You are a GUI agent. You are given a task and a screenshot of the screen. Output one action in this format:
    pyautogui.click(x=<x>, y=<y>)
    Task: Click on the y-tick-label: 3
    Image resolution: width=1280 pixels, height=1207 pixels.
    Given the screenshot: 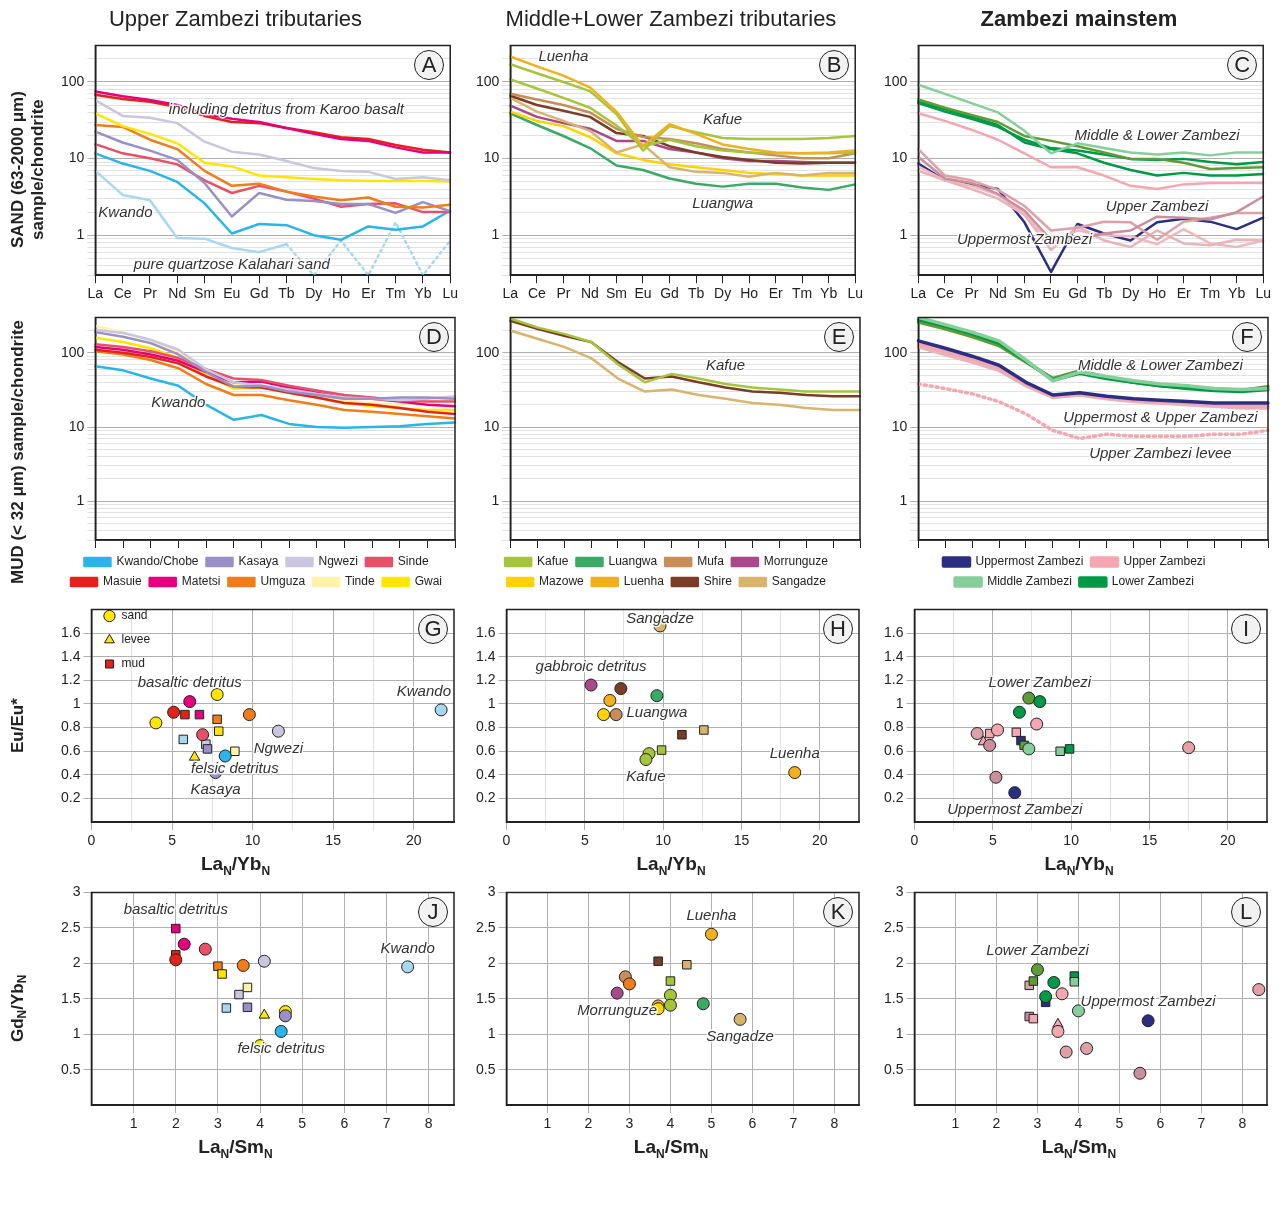 What is the action you would take?
    pyautogui.click(x=899, y=891)
    